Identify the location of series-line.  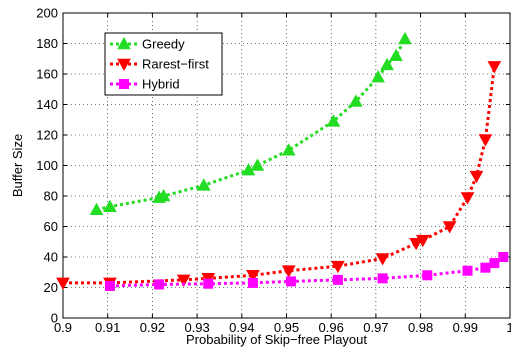
(307, 271).